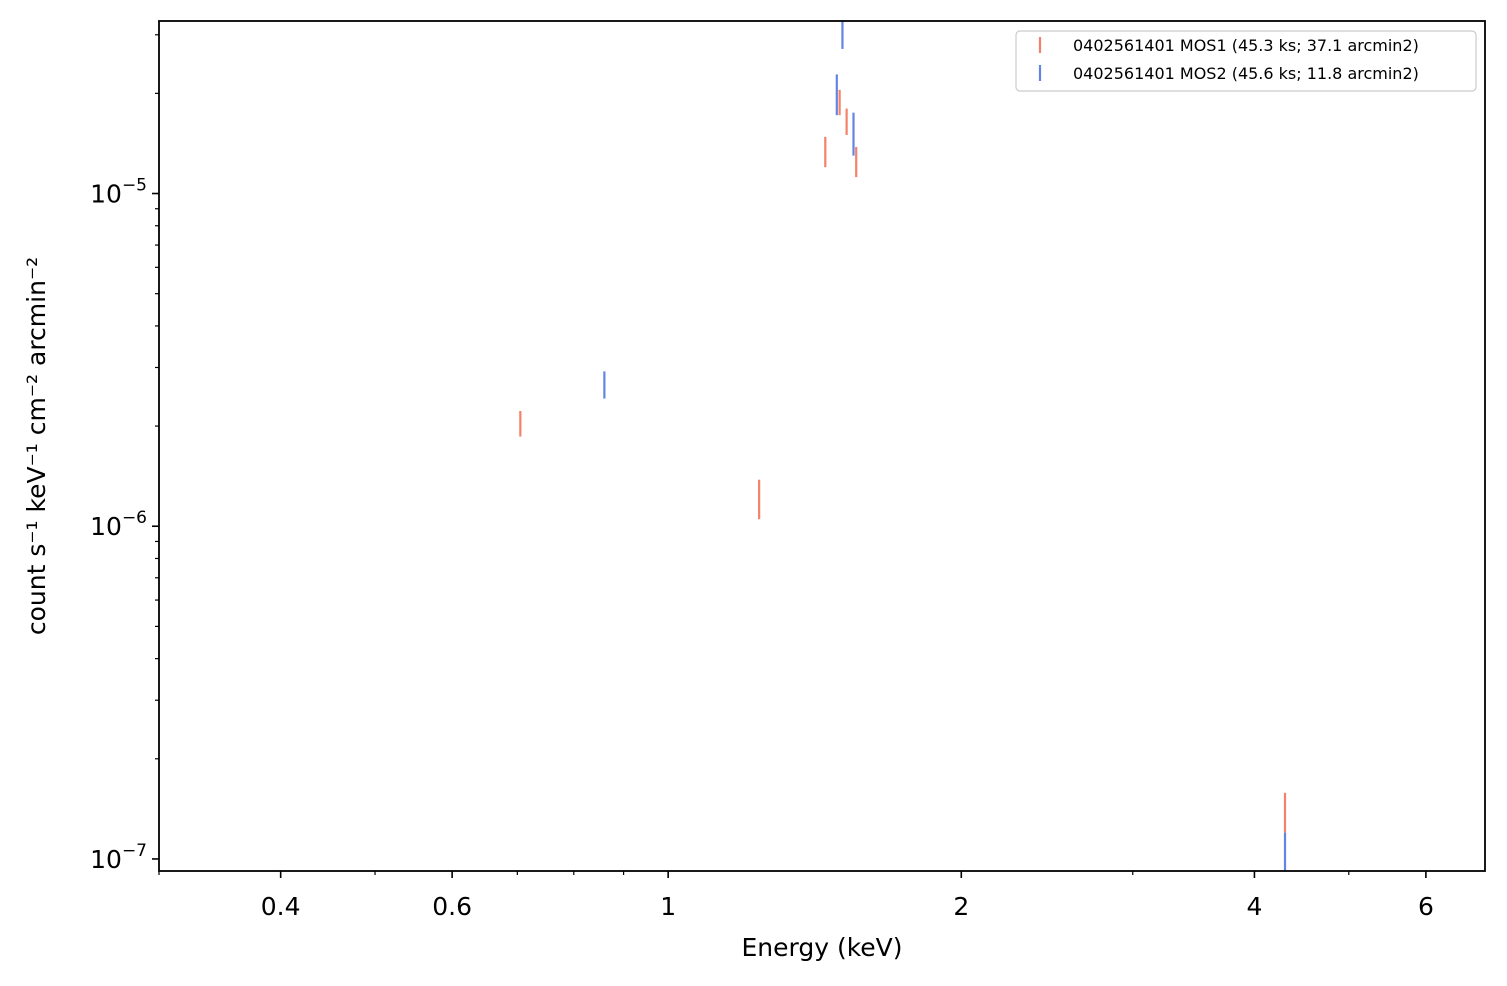 This screenshot has width=1507, height=986. I want to click on y-tick-exponent: −5, so click(134, 186).